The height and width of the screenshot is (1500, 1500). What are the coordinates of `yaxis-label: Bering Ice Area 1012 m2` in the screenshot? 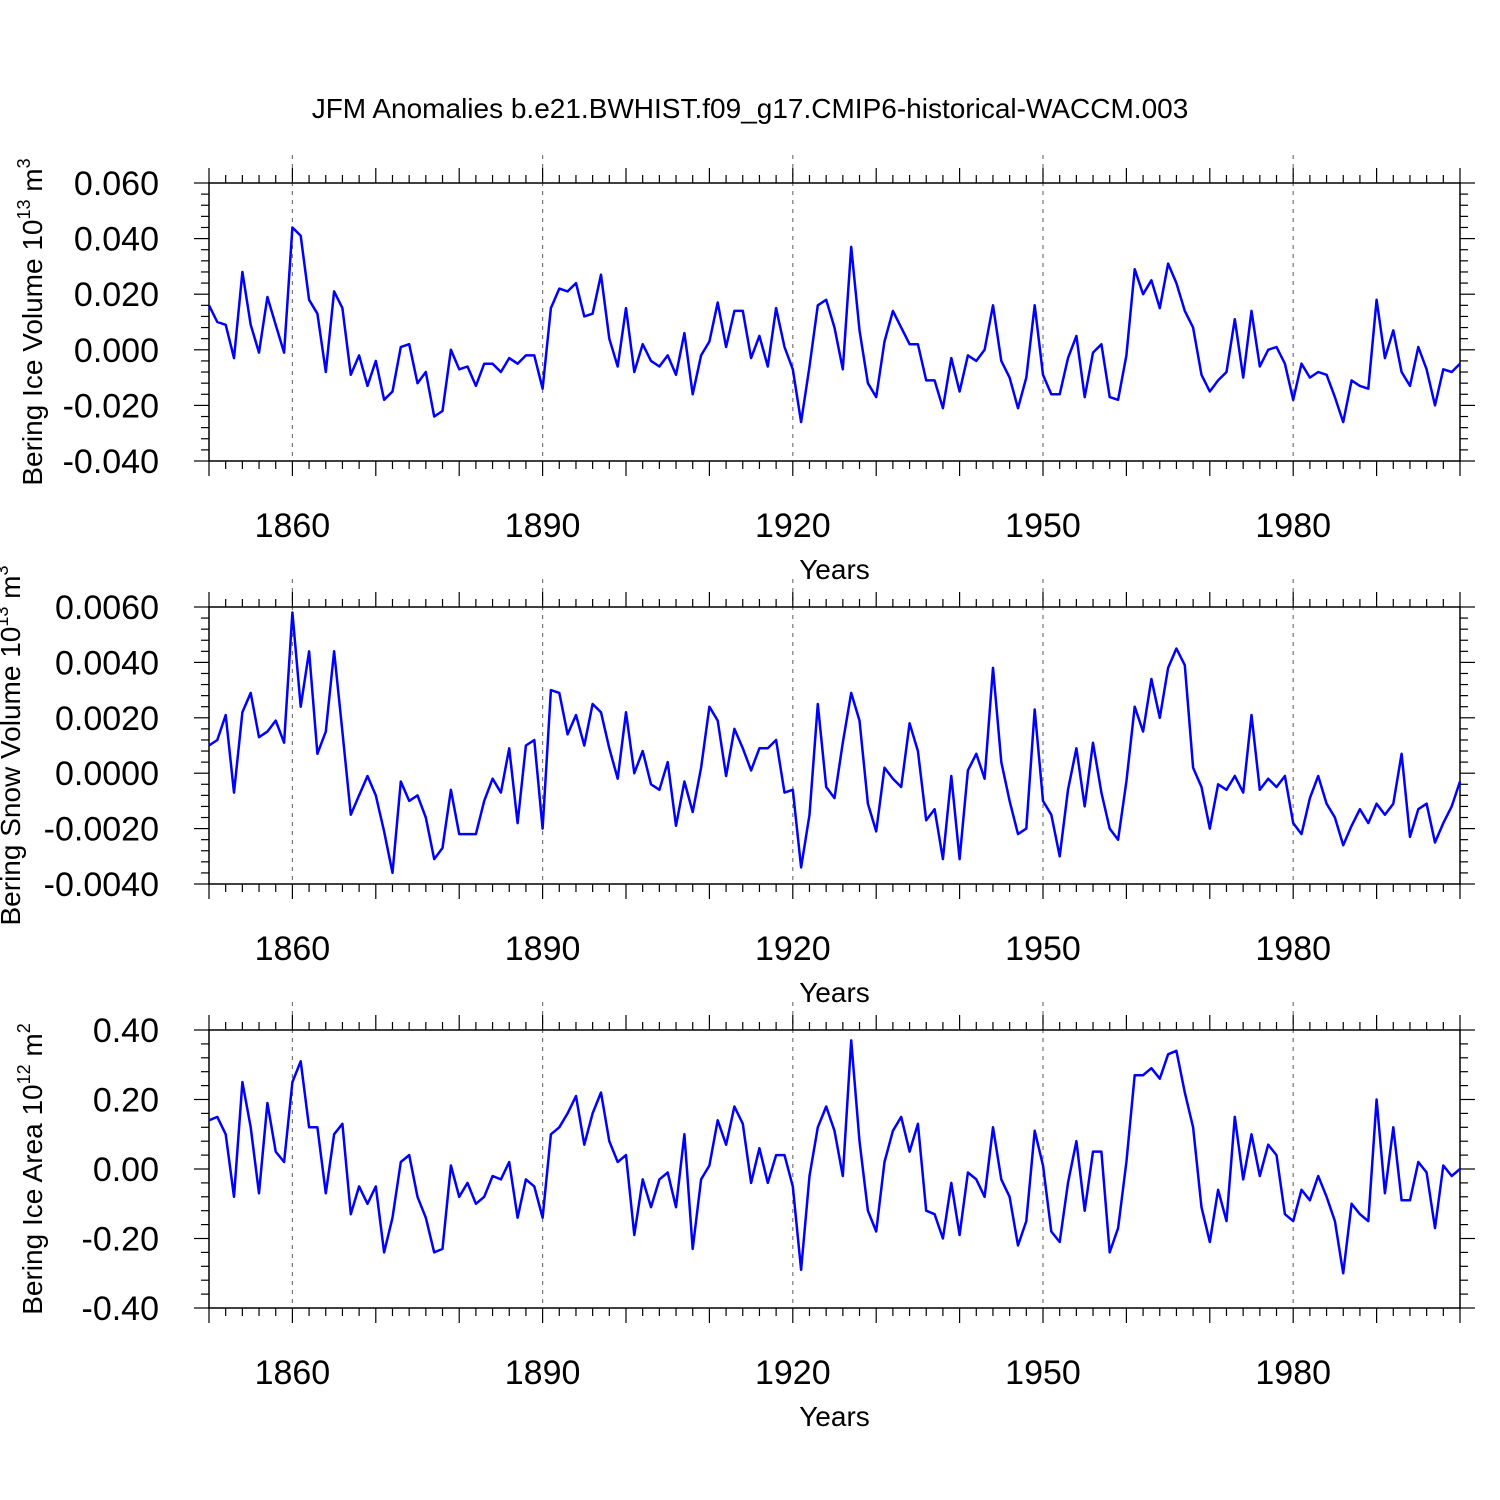 It's located at (31, 1169).